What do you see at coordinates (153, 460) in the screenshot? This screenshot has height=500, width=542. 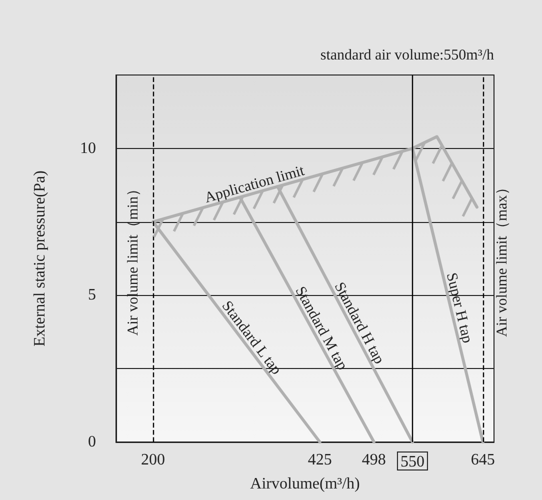 I see `x-tick-label: 200` at bounding box center [153, 460].